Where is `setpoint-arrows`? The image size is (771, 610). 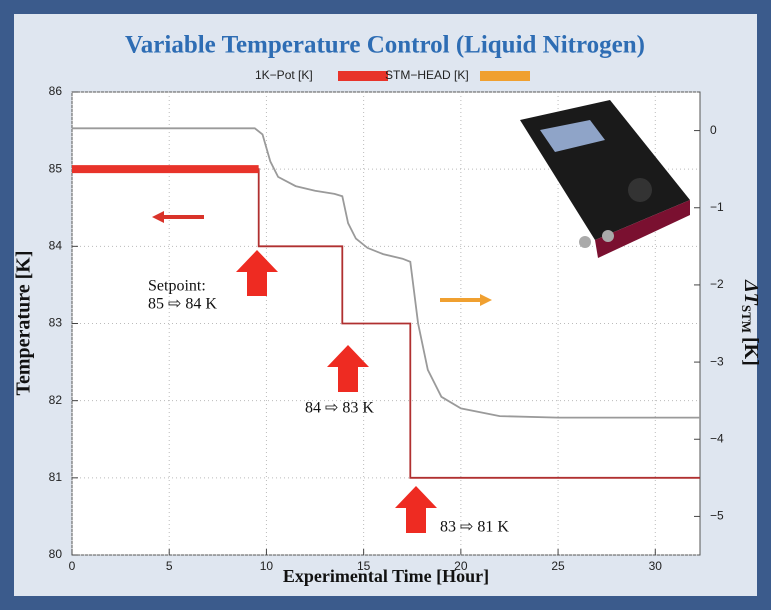 setpoint-arrows is located at coordinates (336, 391).